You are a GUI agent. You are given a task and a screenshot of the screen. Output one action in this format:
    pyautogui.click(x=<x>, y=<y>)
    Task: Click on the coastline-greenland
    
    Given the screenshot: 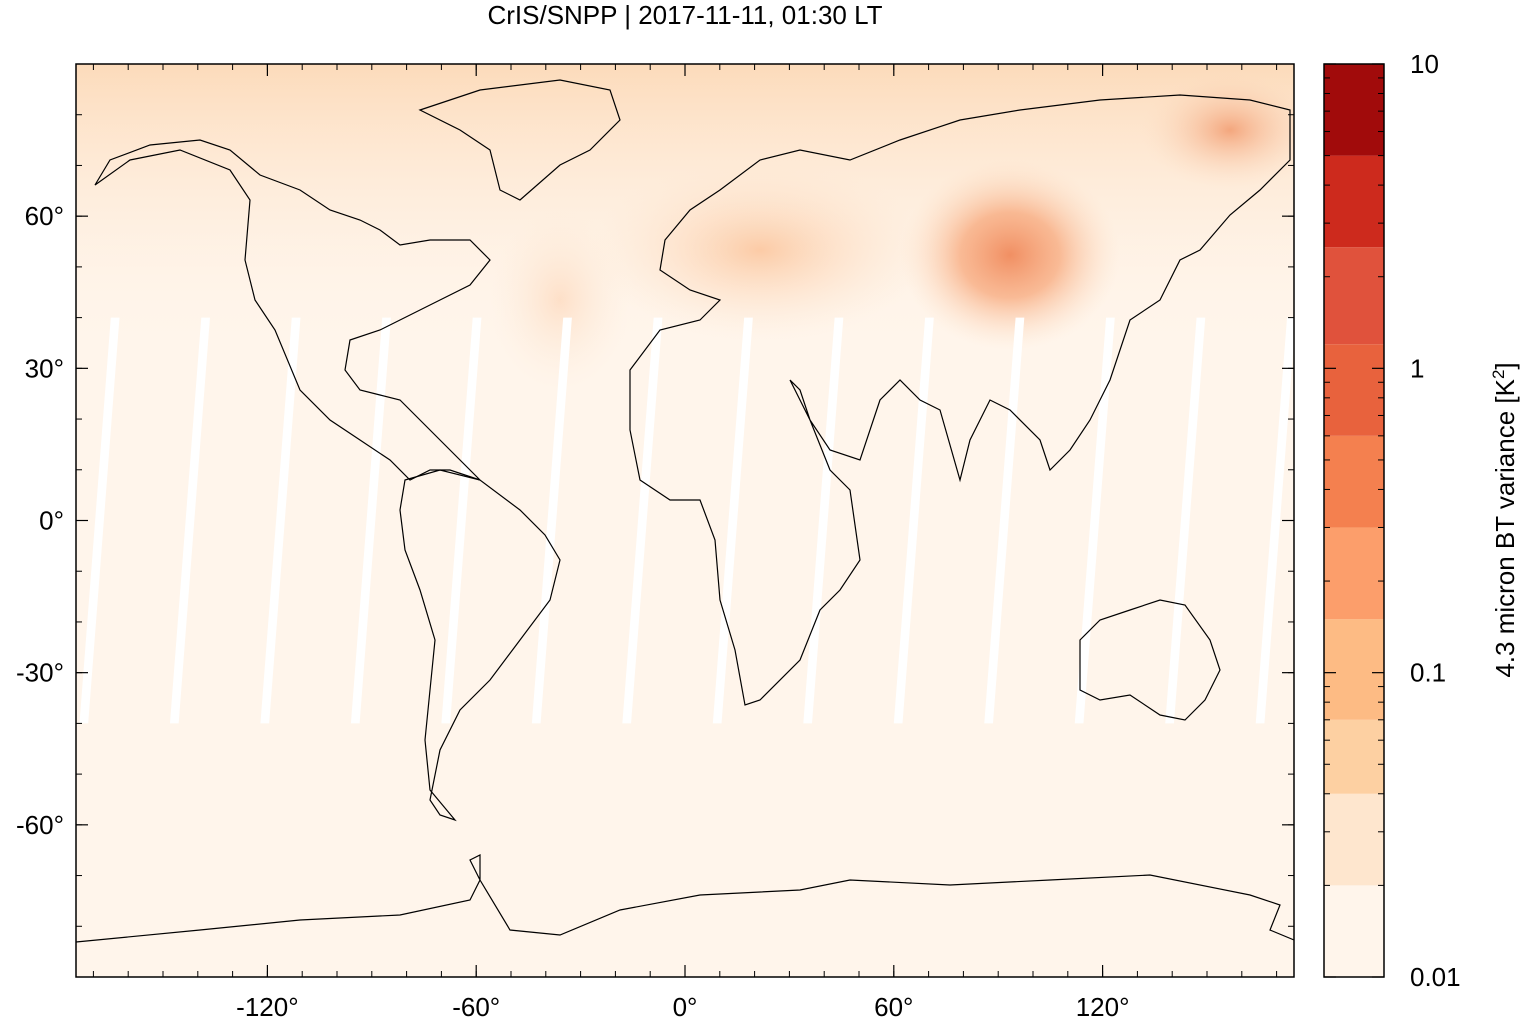 What is the action you would take?
    pyautogui.click(x=519, y=140)
    